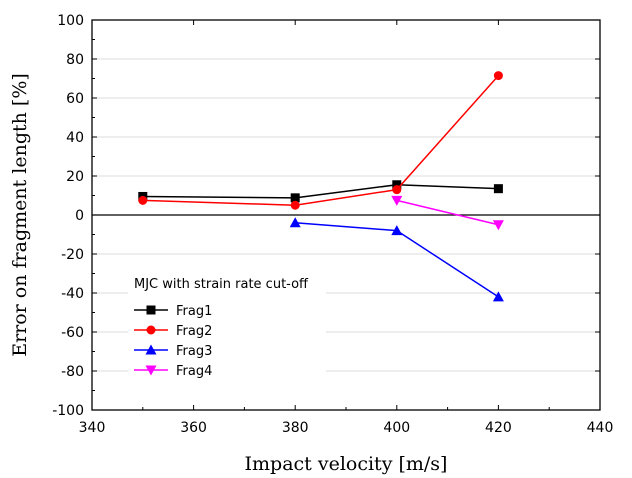 The width and height of the screenshot is (632, 478). Describe the element at coordinates (193, 428) in the screenshot. I see `x-tick-label: 360` at that location.